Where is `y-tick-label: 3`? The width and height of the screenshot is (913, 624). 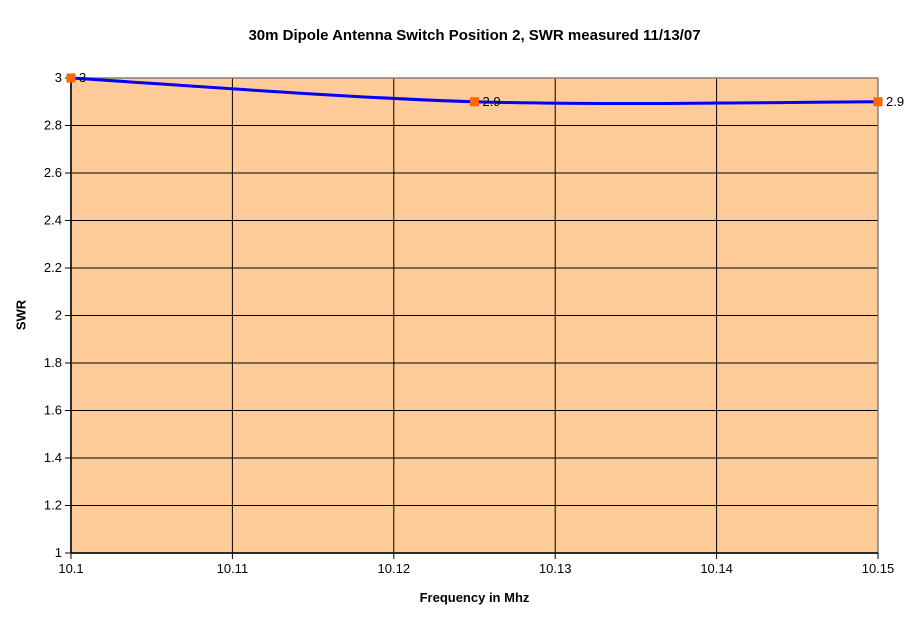
y-tick-label: 3 is located at coordinates (58, 77).